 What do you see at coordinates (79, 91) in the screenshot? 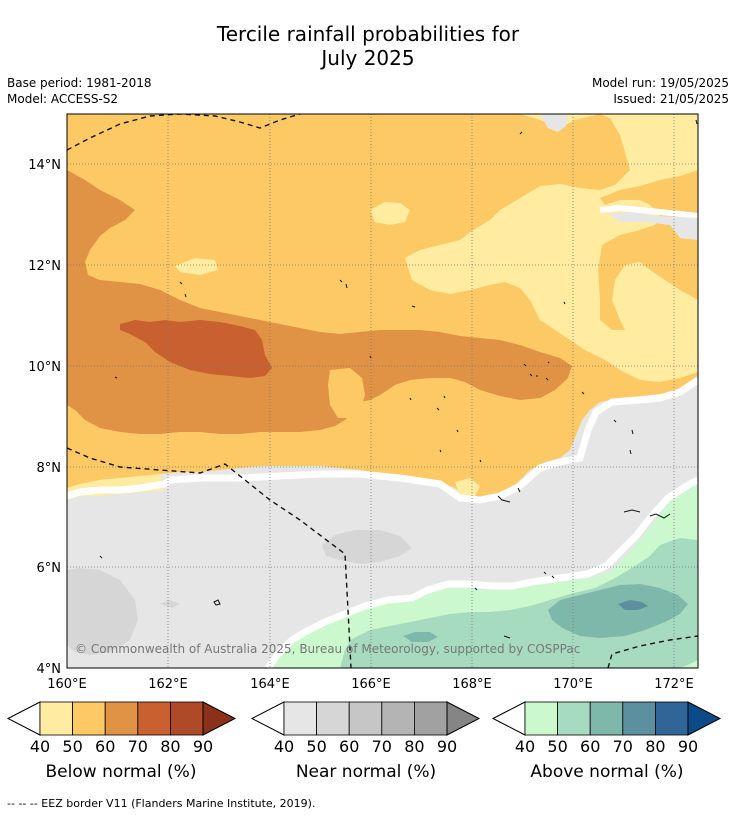
I see `meta-left: Base period: 1981-2018 Model: ACCESS-S2` at bounding box center [79, 91].